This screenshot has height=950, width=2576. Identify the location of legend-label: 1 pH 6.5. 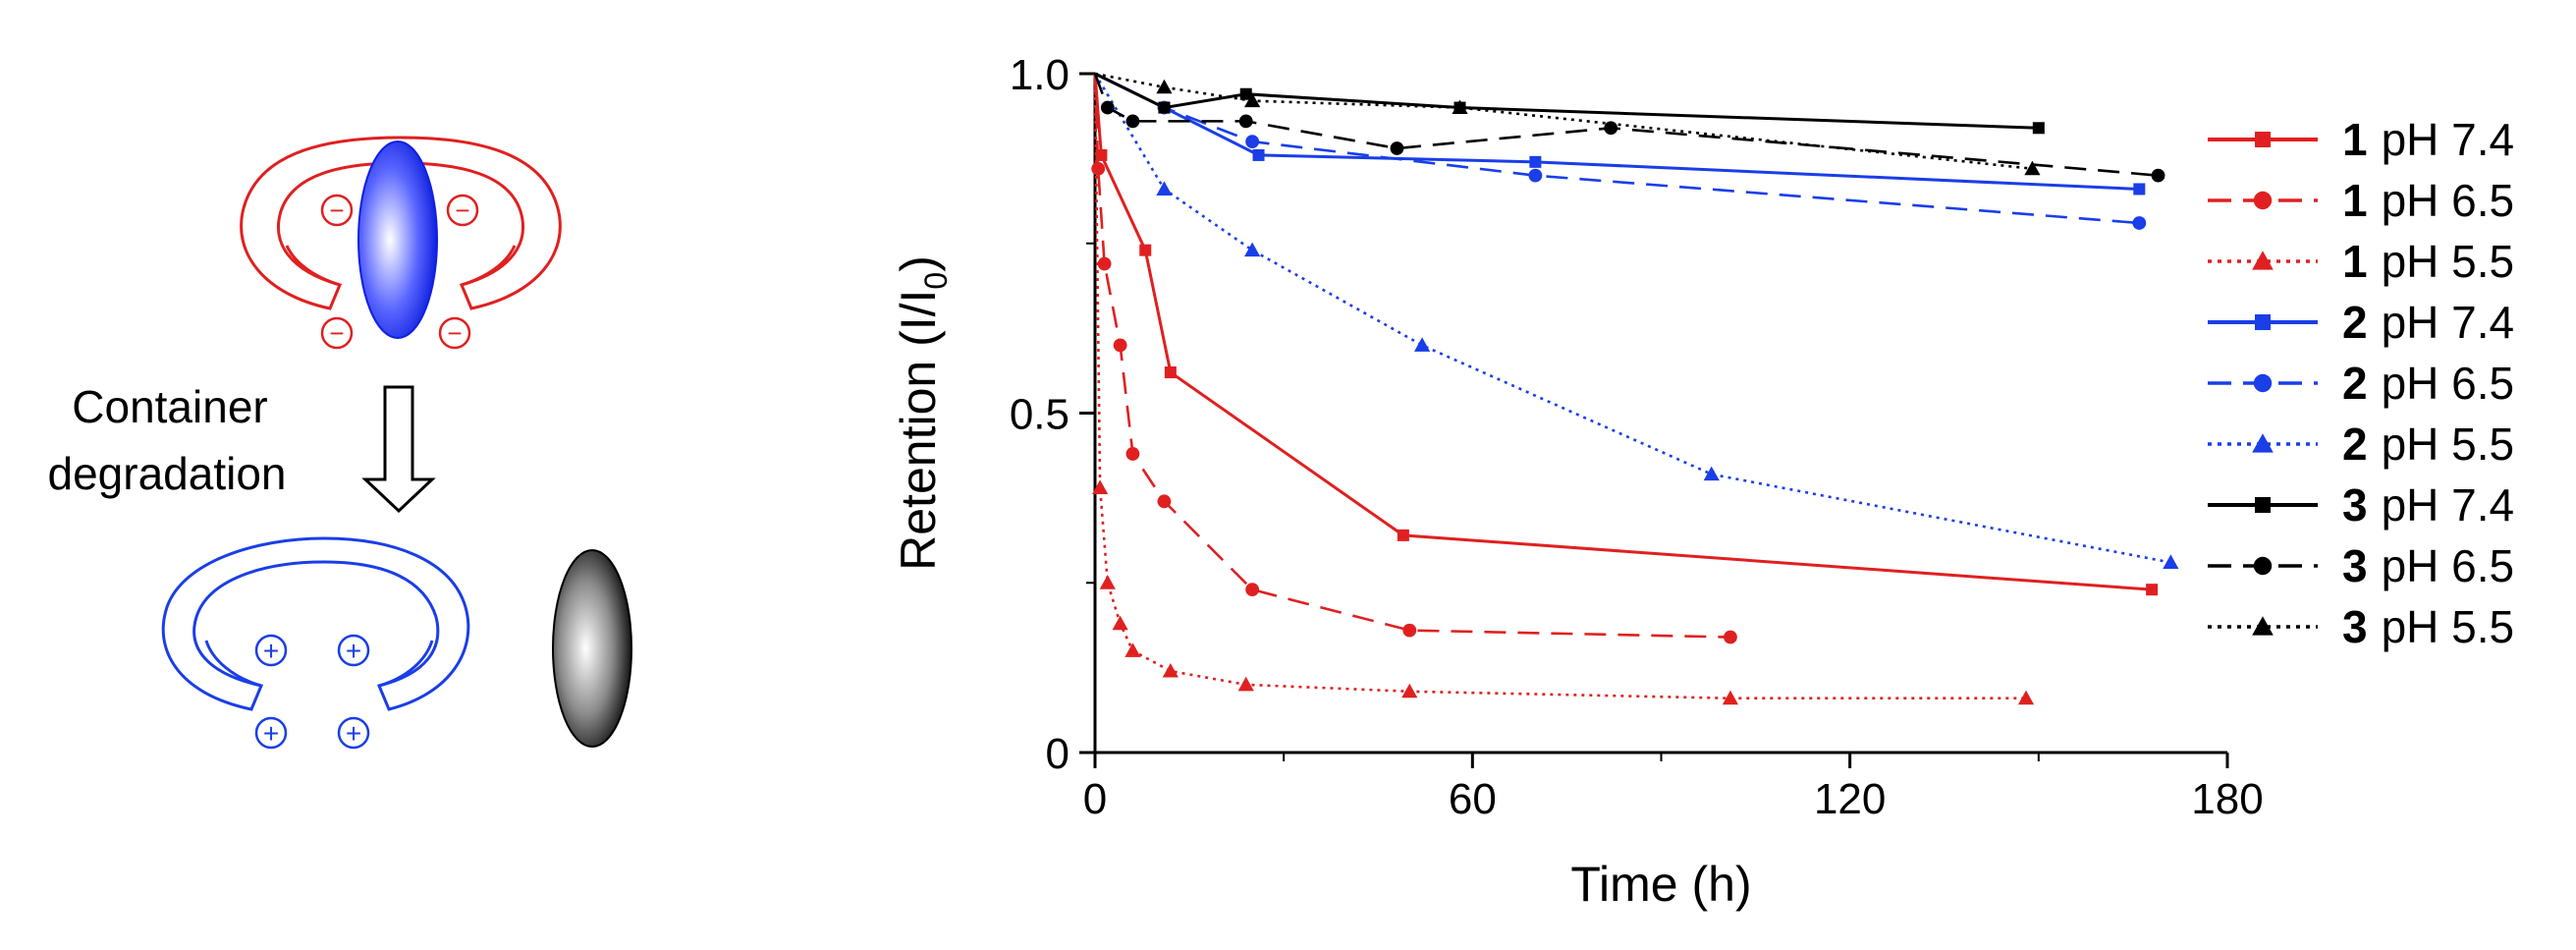
(2428, 200).